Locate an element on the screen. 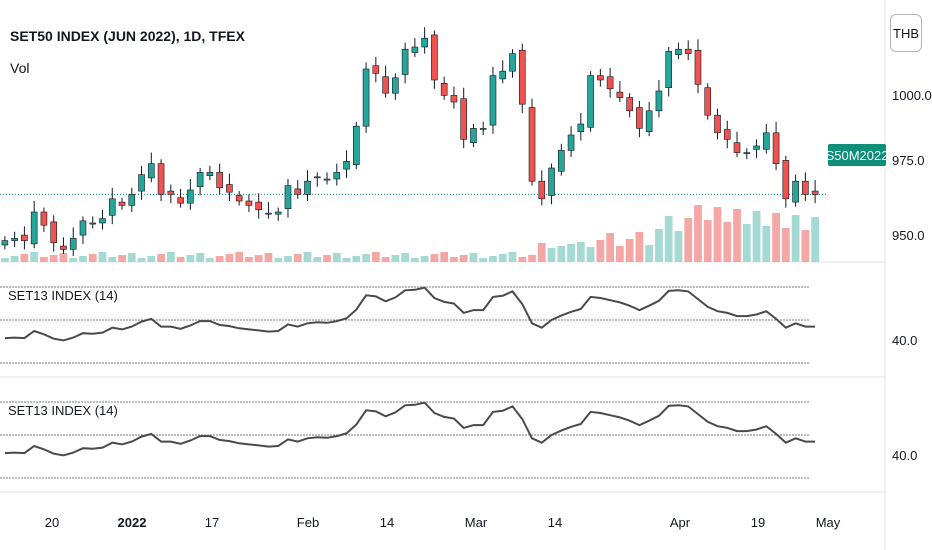 Image resolution: width=932 pixels, height=550 pixels. time-tick-label: Mar is located at coordinates (476, 522).